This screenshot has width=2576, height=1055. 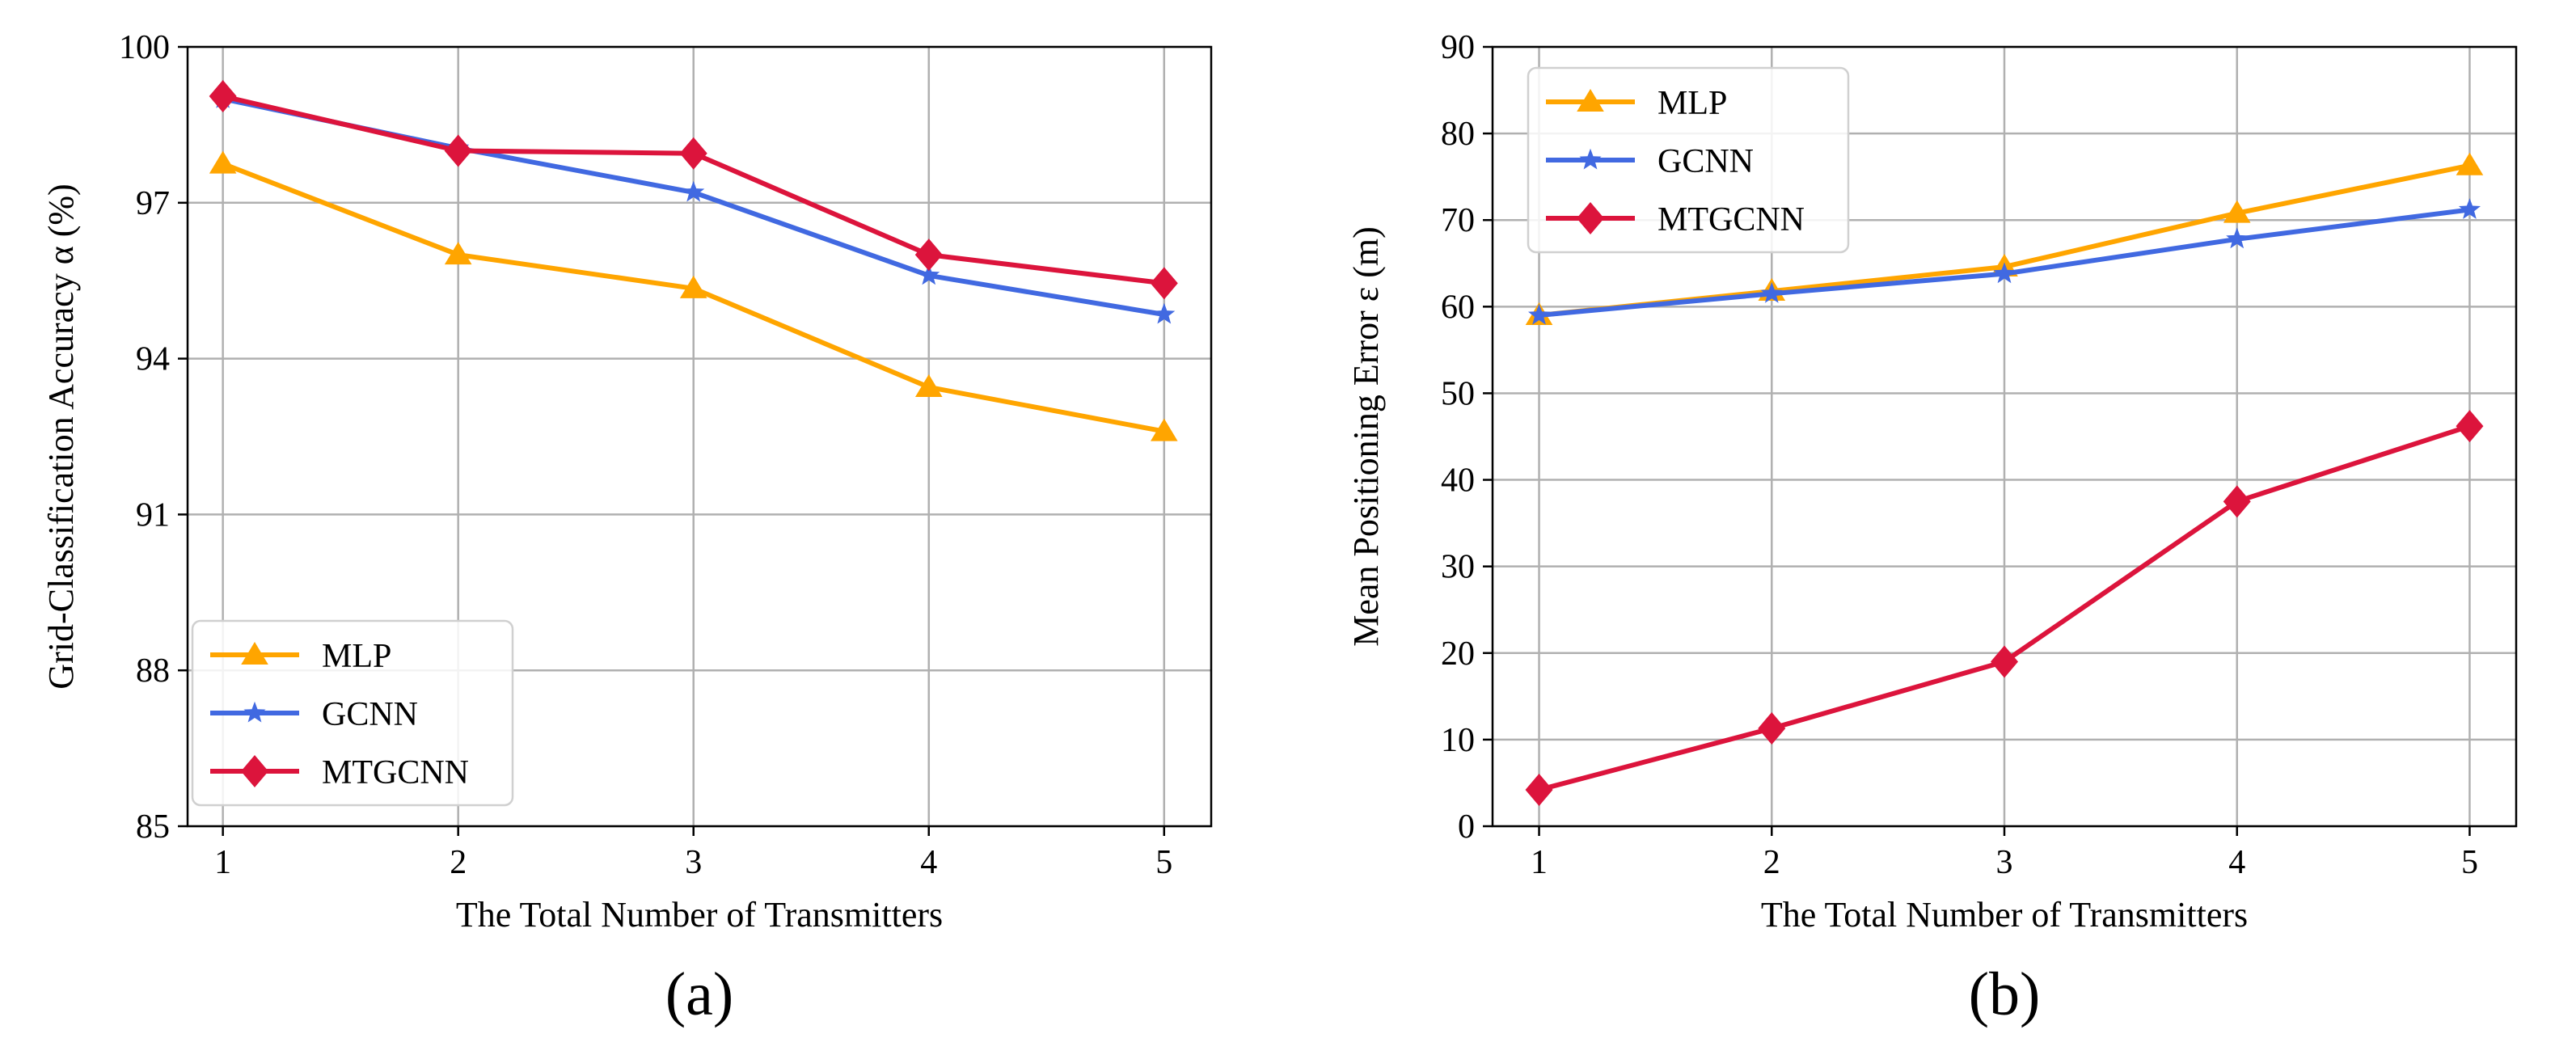 What do you see at coordinates (153, 827) in the screenshot?
I see `y-tick-label: 85` at bounding box center [153, 827].